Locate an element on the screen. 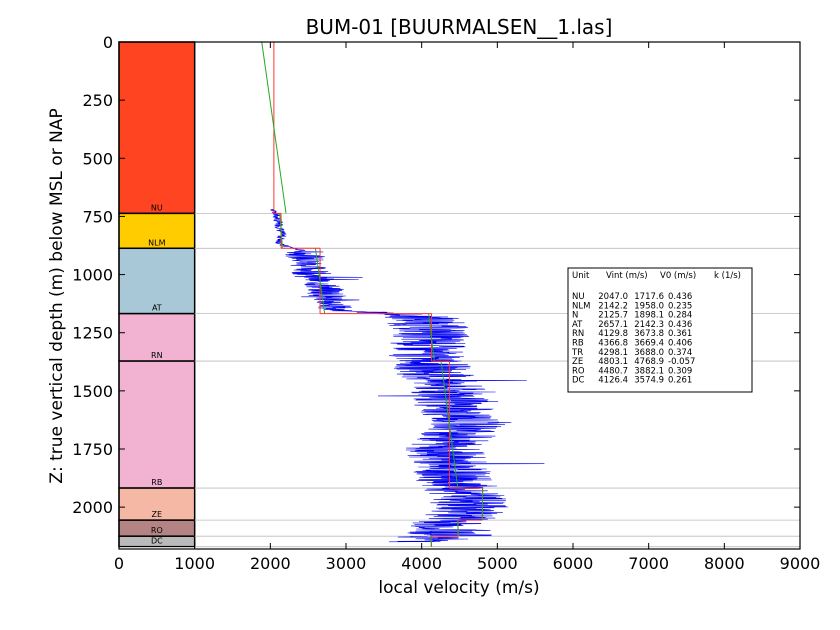 Image resolution: width=840 pixels, height=630 pixels. legend-table-unit: AT is located at coordinates (577, 325).